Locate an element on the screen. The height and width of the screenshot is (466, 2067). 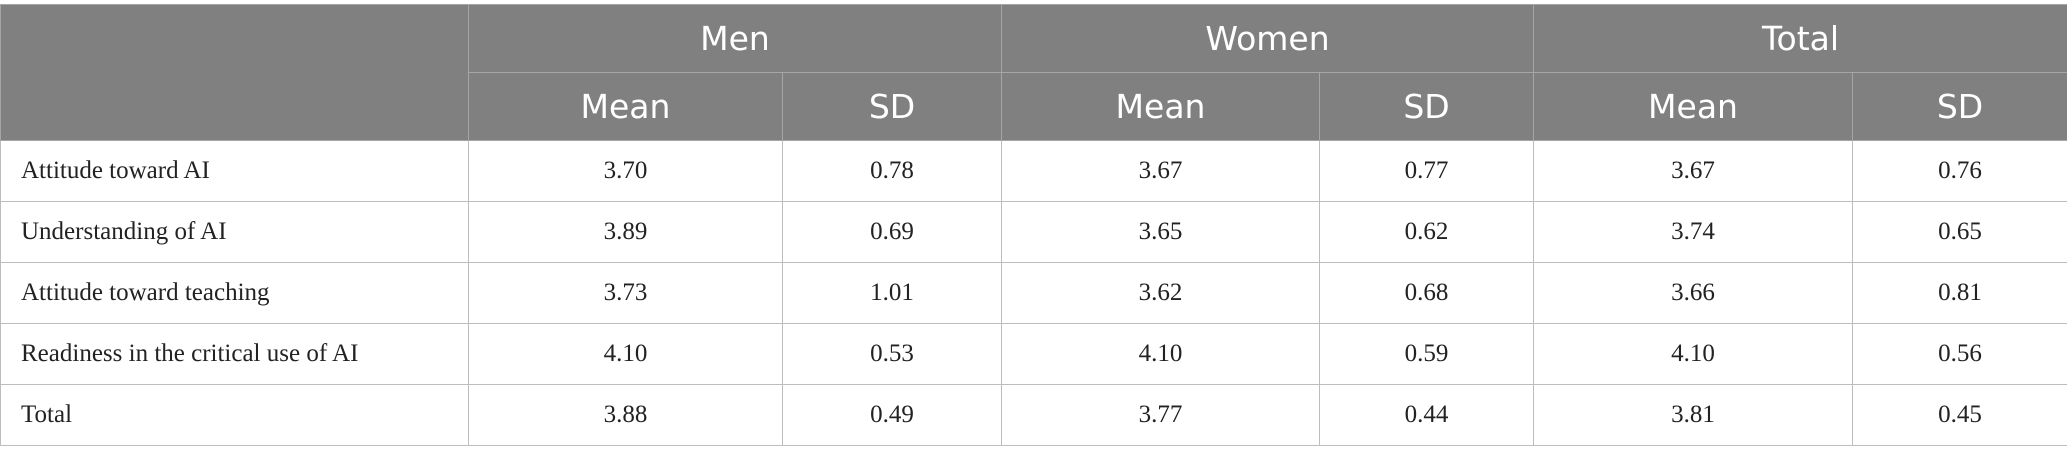
cell-total-sd: 0.81 is located at coordinates (1959, 293).